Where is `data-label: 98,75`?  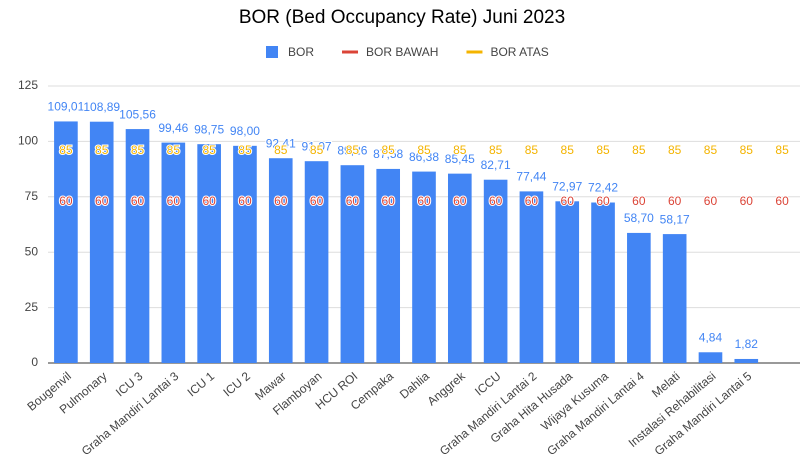 data-label: 98,75 is located at coordinates (209, 129).